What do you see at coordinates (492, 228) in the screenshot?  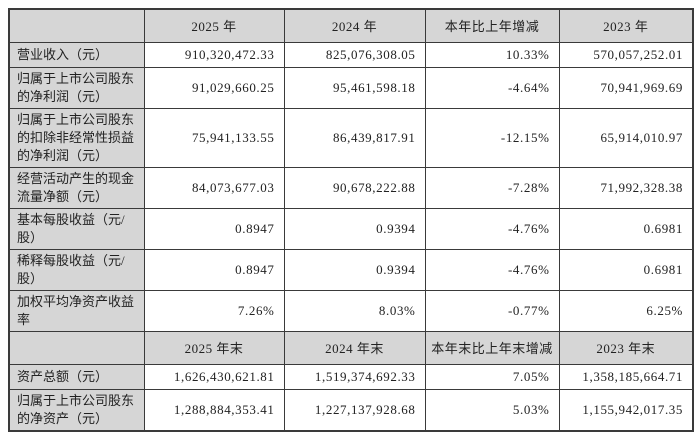 I see `cell-basic-eps-change: -4.76%` at bounding box center [492, 228].